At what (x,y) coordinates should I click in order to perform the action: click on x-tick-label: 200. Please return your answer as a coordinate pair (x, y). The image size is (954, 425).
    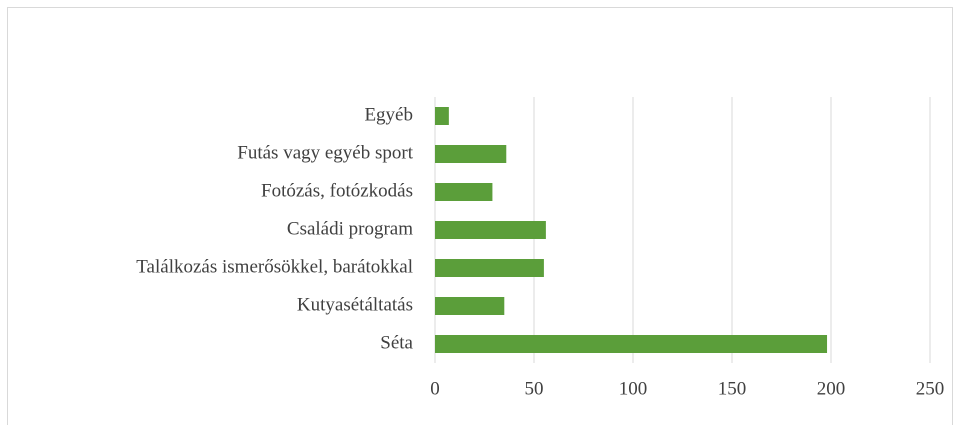
    Looking at the image, I should click on (831, 388).